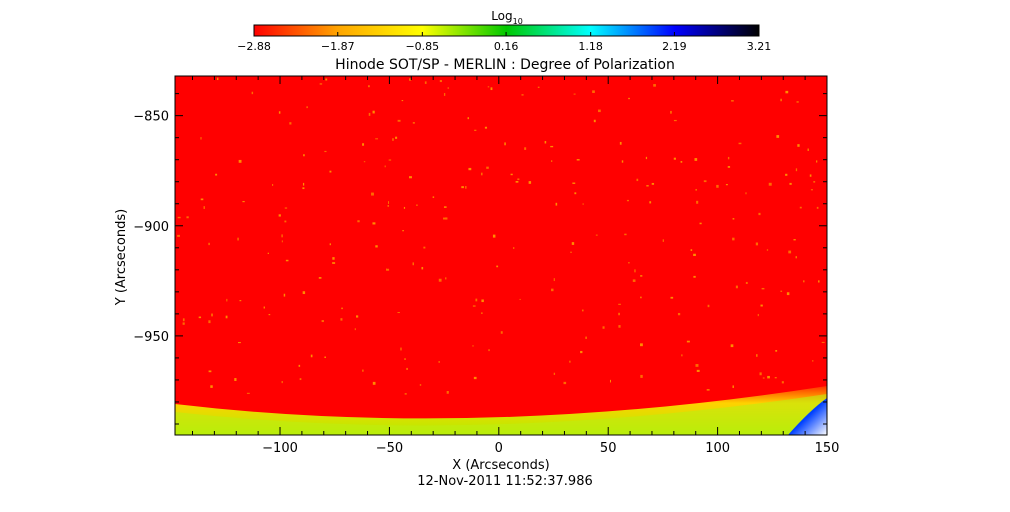  What do you see at coordinates (254, 46) in the screenshot?
I see `colorbar-tick-label: −2.88` at bounding box center [254, 46].